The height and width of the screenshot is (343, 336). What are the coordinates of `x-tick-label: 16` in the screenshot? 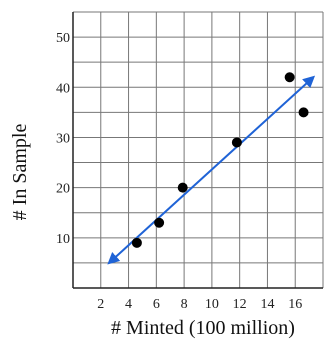 It's located at (295, 304).